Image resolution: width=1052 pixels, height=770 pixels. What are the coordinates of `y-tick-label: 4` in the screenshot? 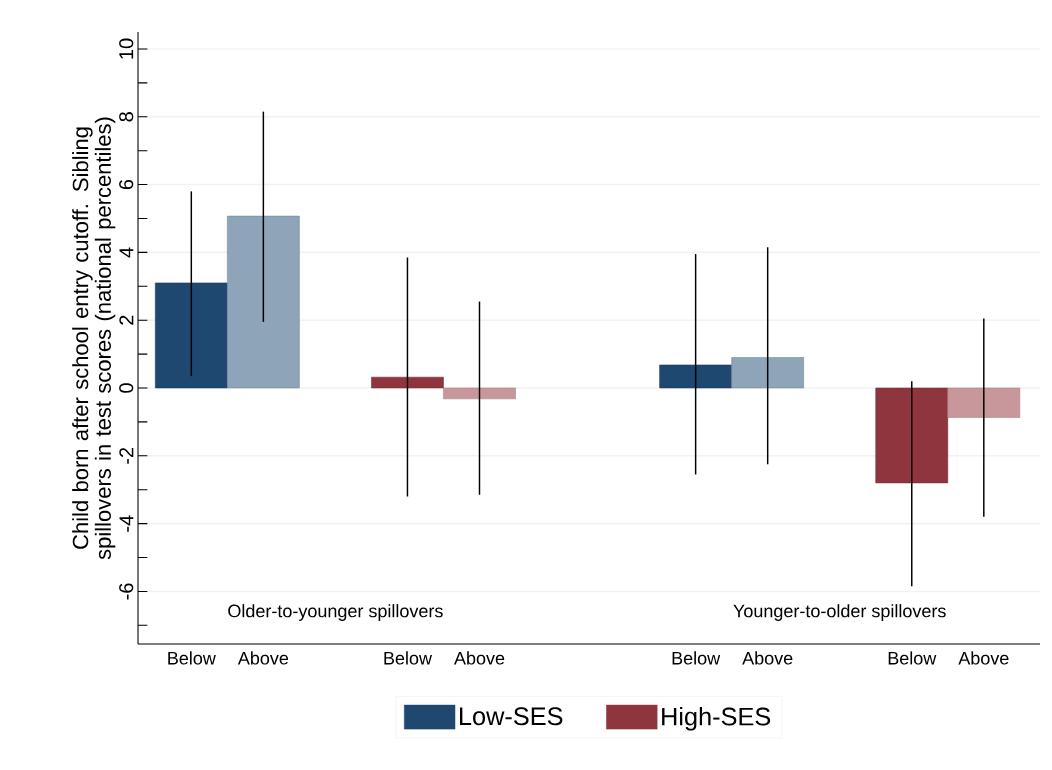 It's located at (126, 252).